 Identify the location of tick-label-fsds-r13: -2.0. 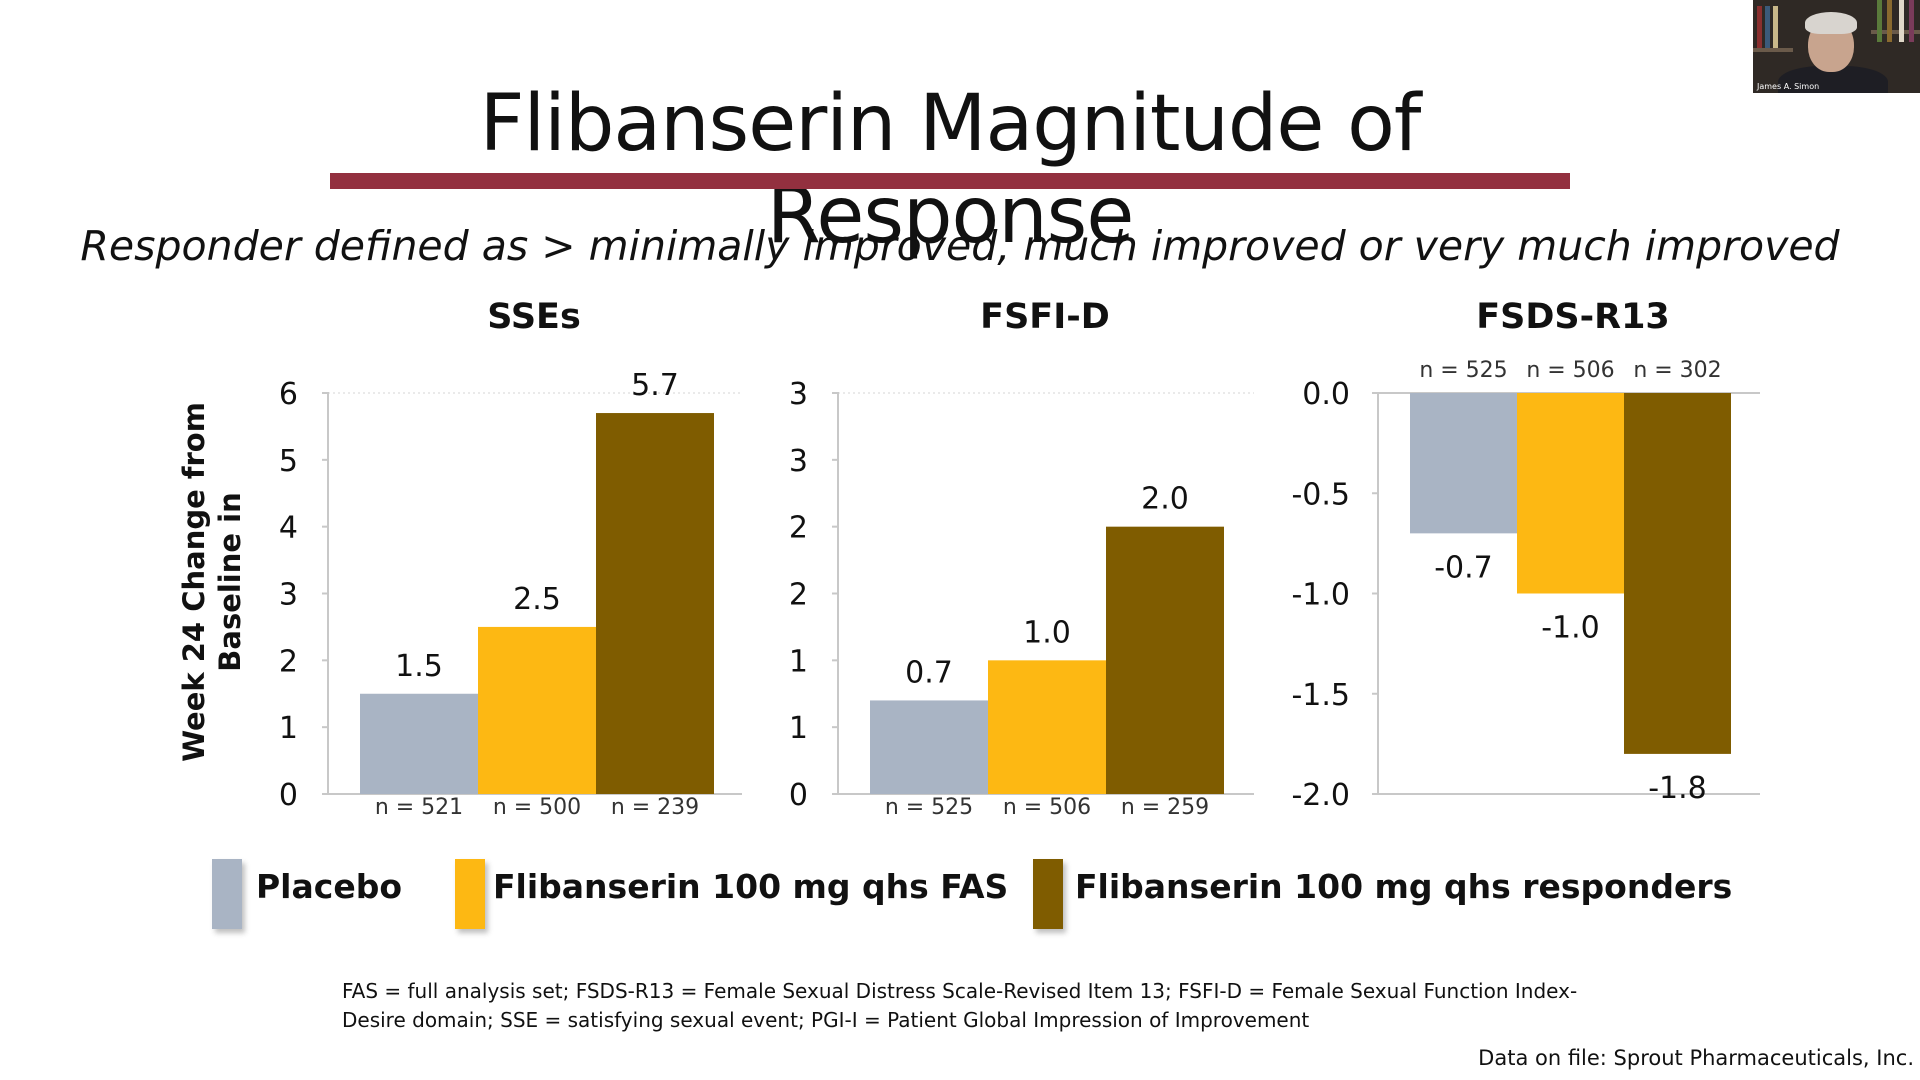
(1320, 795).